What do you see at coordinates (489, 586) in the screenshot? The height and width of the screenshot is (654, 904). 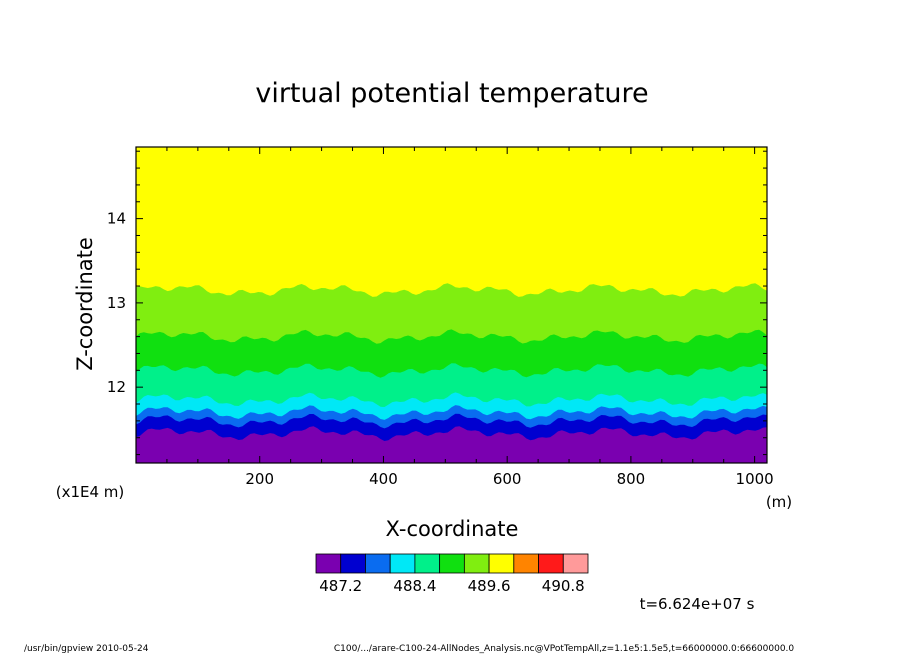 I see `colorbar-label: 489.6` at bounding box center [489, 586].